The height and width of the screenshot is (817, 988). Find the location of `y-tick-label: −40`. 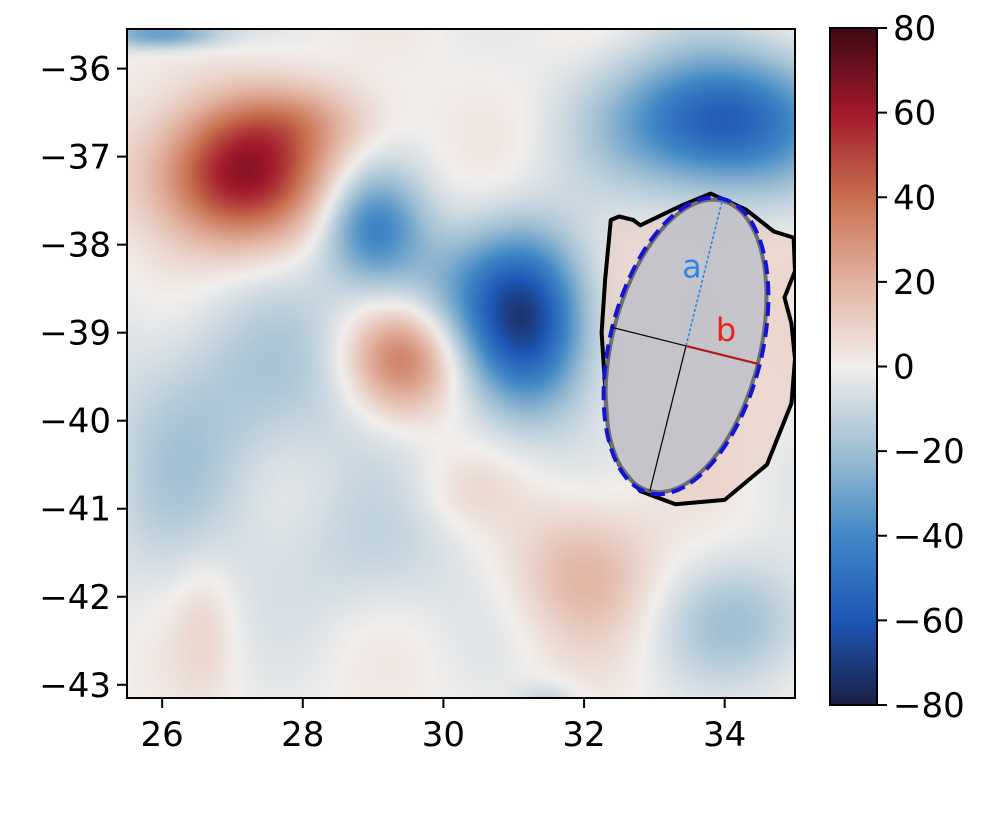

y-tick-label: −40 is located at coordinates (75, 422).